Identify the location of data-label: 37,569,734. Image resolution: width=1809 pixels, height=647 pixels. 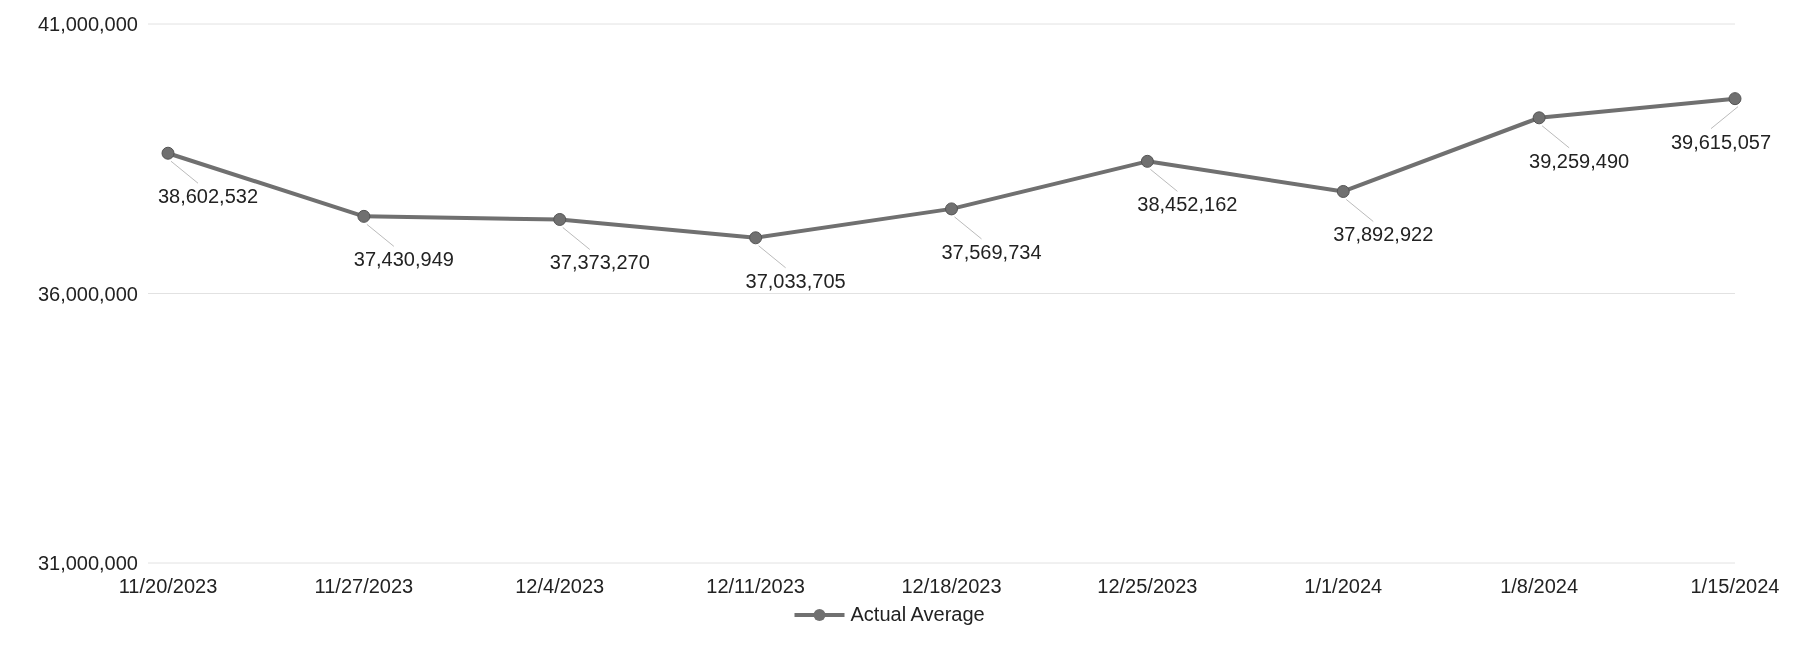
(991, 251).